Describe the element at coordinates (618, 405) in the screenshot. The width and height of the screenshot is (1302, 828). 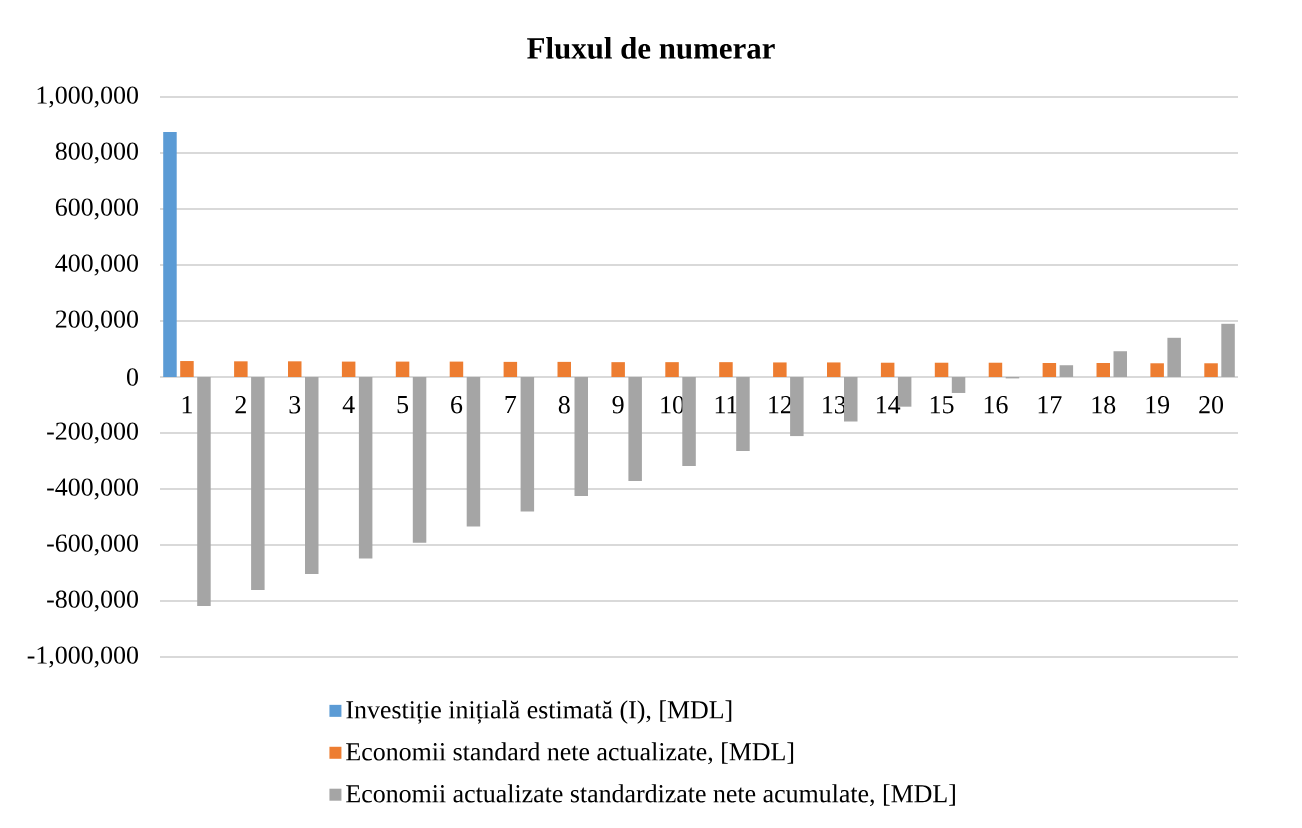
I see `x-tick-label: 9` at that location.